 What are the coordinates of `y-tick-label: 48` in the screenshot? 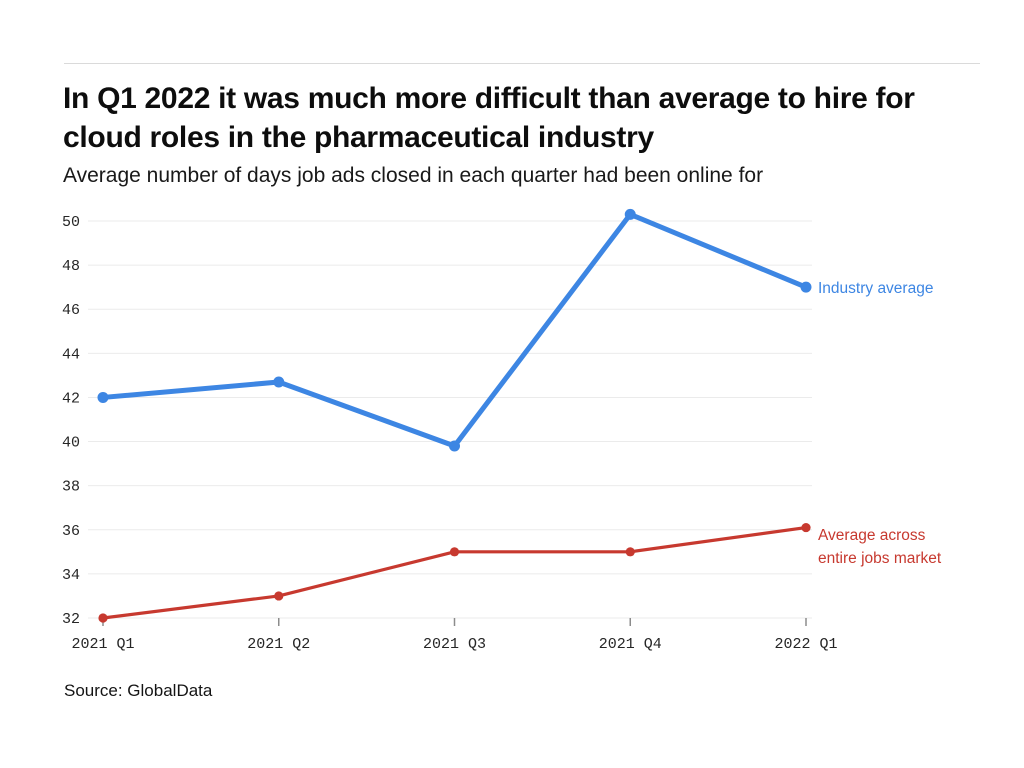 It's located at (71, 266).